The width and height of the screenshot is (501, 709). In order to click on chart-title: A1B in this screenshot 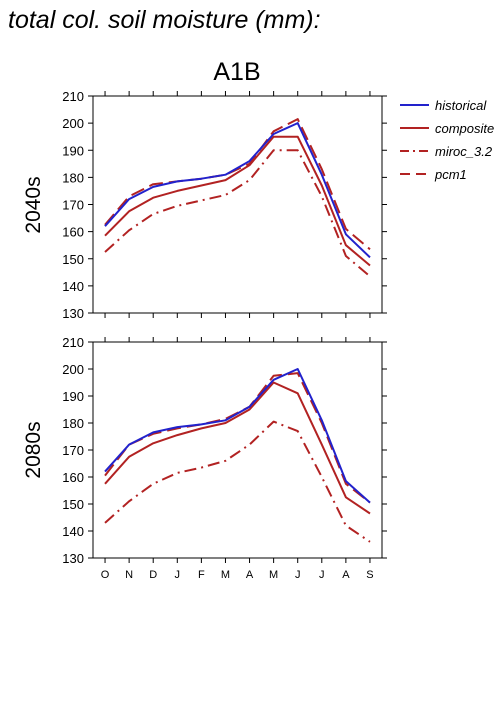, I will do `click(236, 72)`.